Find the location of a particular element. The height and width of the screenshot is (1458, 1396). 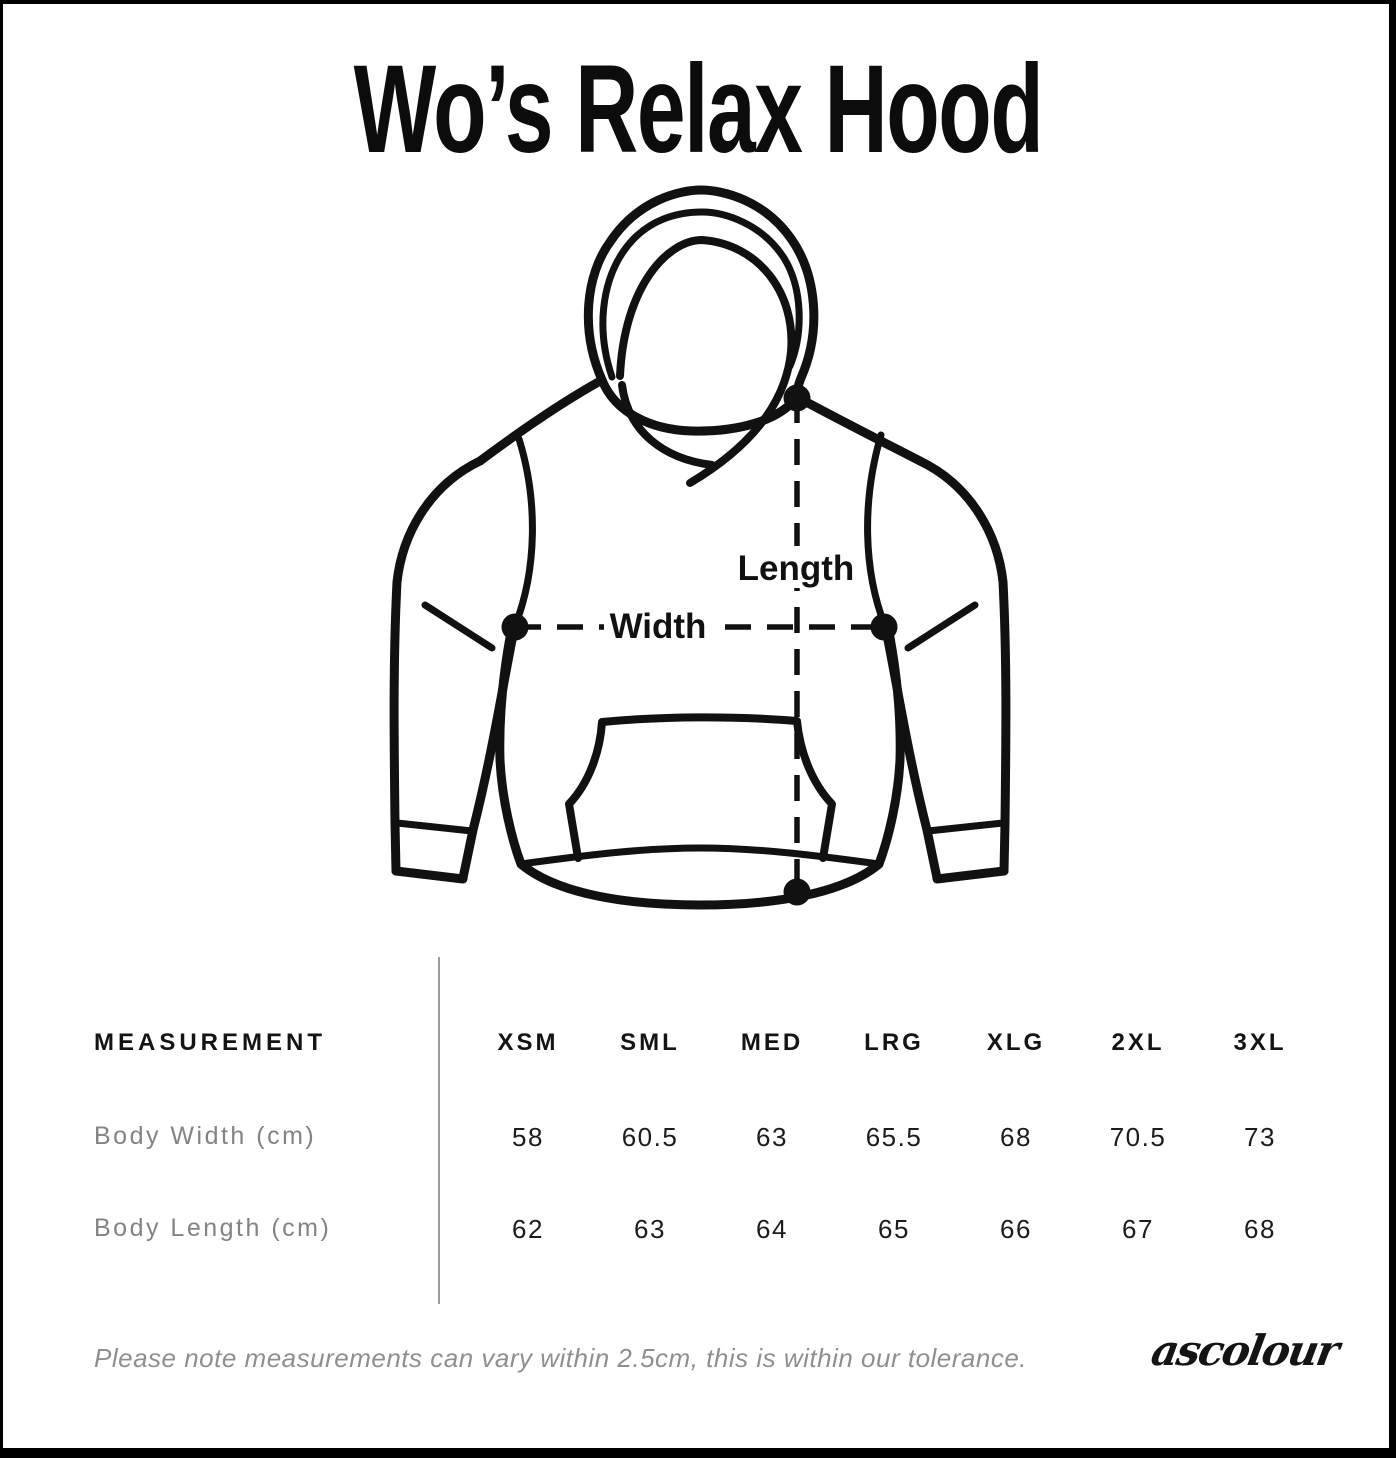

hood-inner-path is located at coordinates (701, 294).